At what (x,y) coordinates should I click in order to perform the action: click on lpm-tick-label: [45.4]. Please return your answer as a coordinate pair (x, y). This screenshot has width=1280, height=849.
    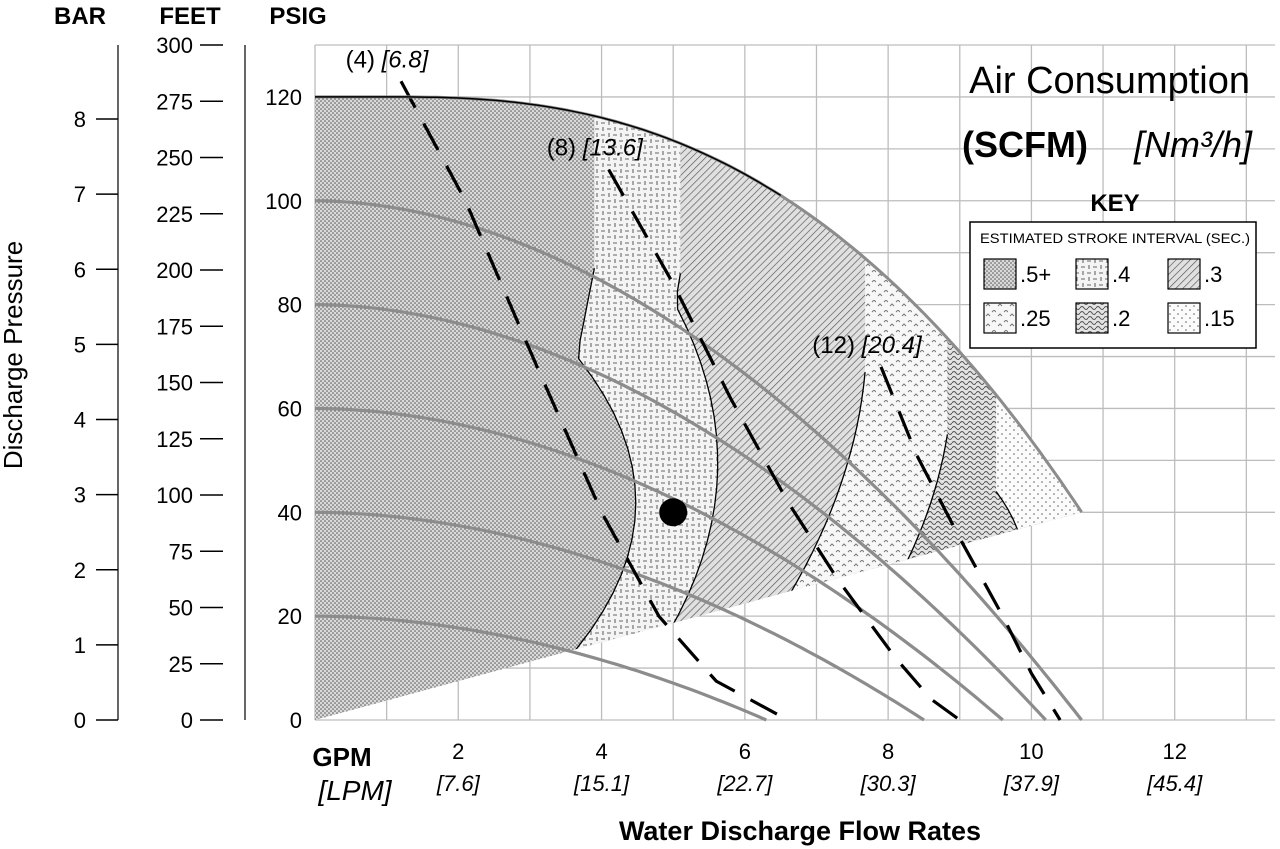
    Looking at the image, I should click on (1174, 783).